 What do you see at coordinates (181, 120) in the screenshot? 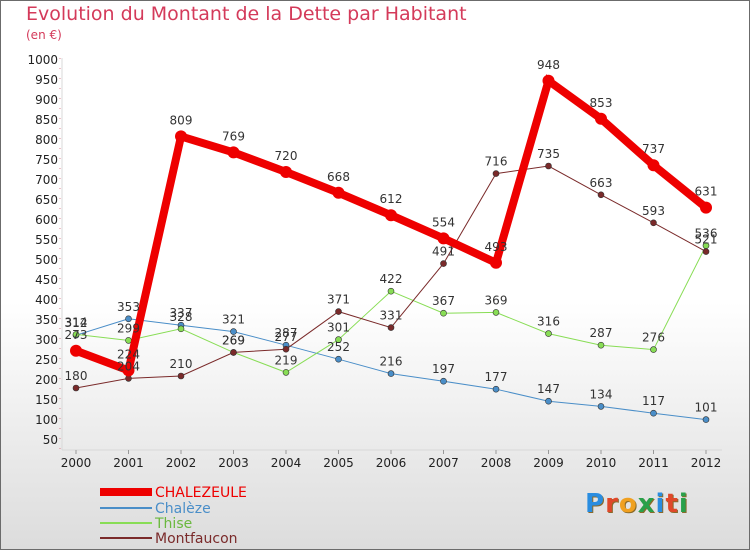
I see `data-label: 809` at bounding box center [181, 120].